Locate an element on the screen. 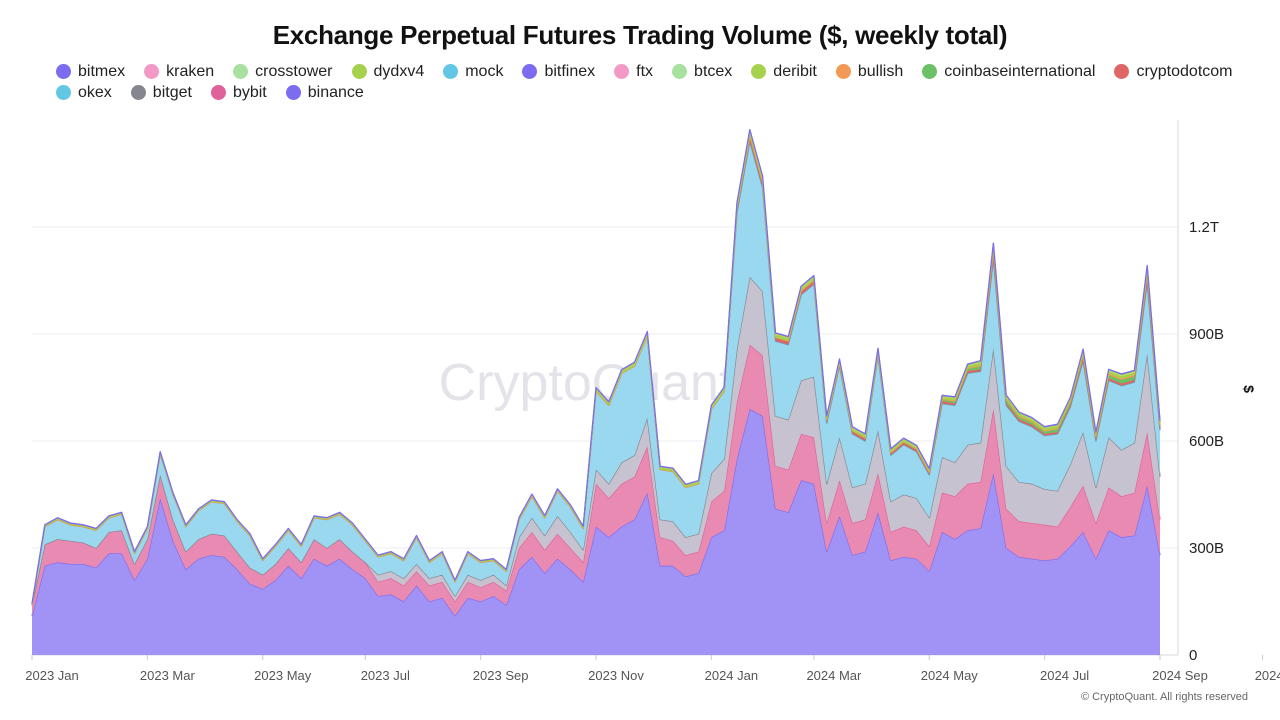  legend-item-coinbaseinternational: coinbaseinternational is located at coordinates (1008, 72).